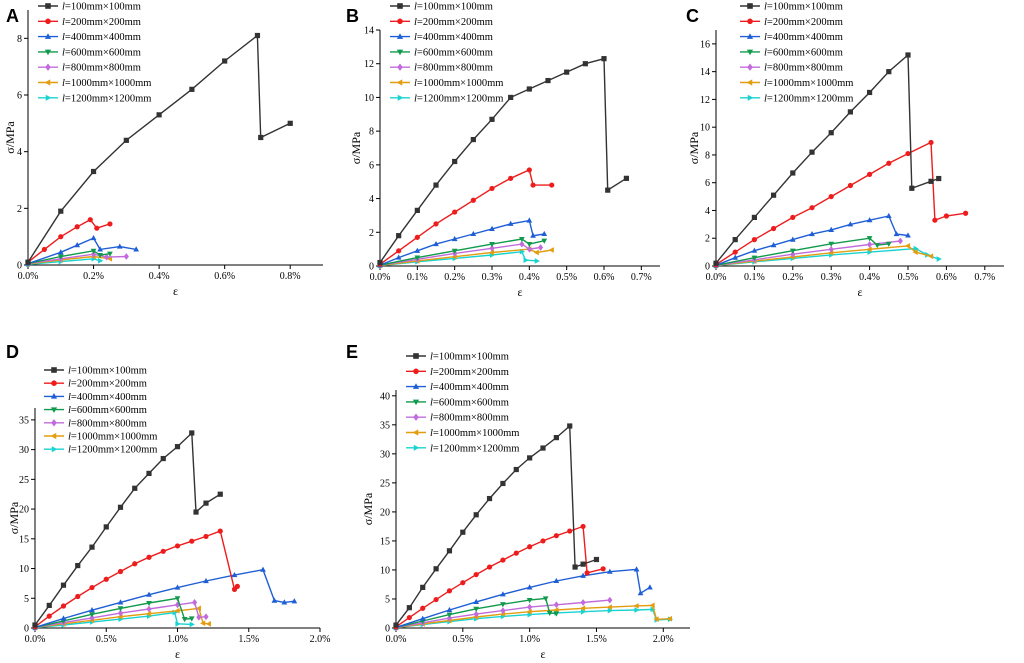 The height and width of the screenshot is (663, 1024). I want to click on y-tick-label: 0, so click(26, 629).